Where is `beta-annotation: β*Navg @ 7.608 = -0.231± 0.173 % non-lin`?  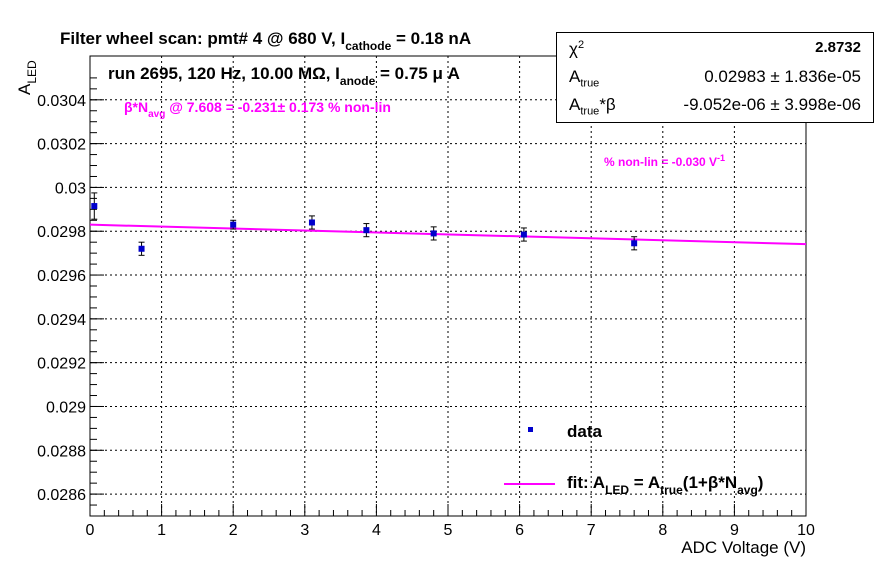 beta-annotation: β*Navg @ 7.608 = -0.231± 0.173 % non-lin is located at coordinates (257, 109).